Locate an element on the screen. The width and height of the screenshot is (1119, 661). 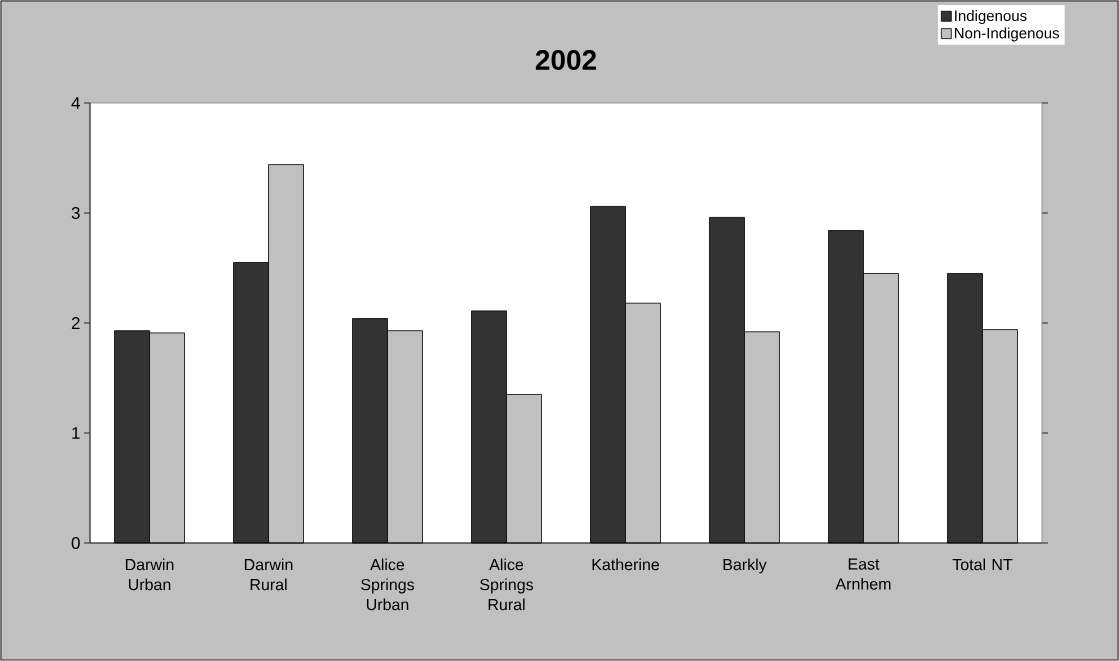
x-tick-label: Darwin Rural is located at coordinates (268, 574).